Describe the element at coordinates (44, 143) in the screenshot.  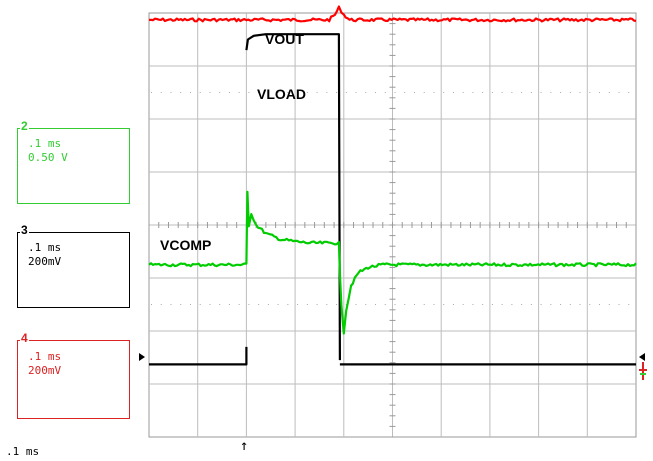
I see `channel-2-timebase: .1 ms` at that location.